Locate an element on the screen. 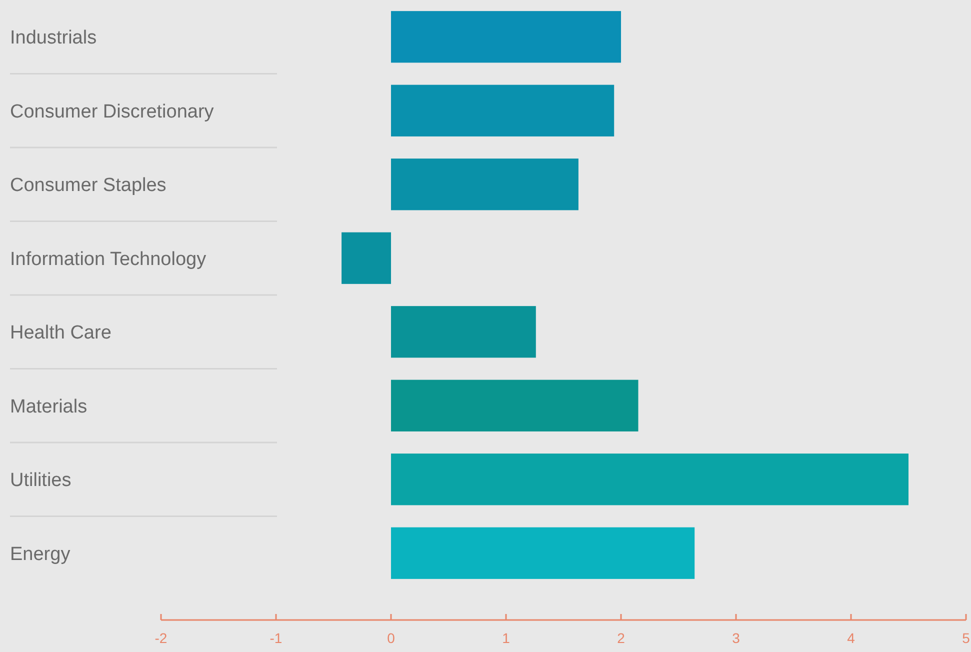  x-tick-label: -1 is located at coordinates (276, 638).